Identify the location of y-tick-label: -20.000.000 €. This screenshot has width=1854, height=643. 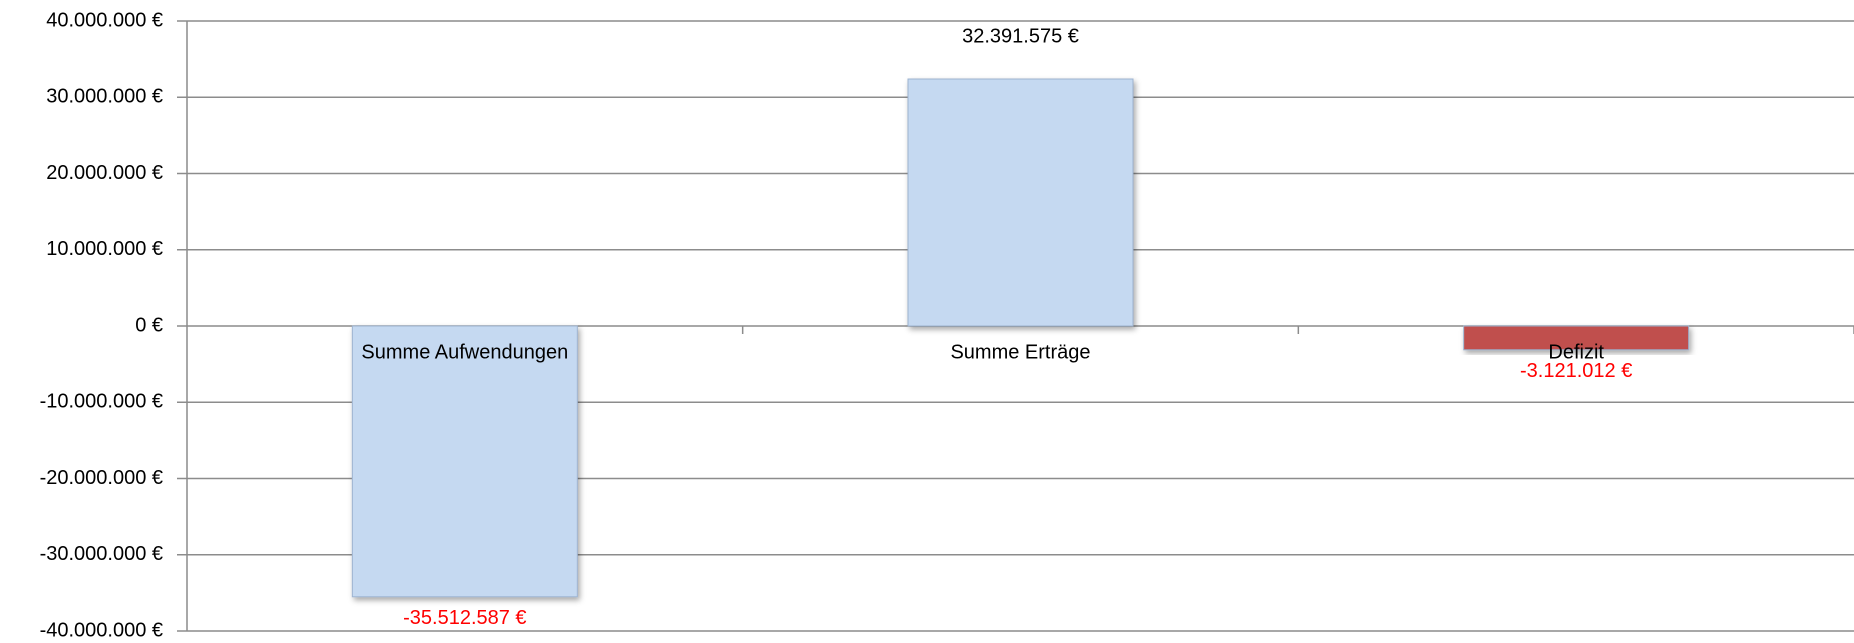
(101, 478).